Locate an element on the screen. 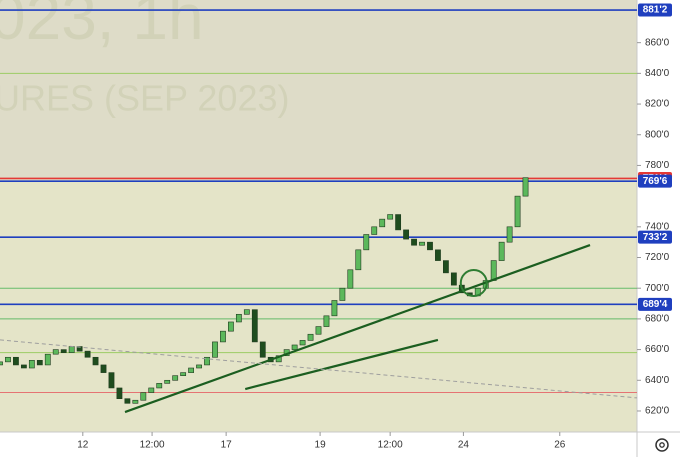 The image size is (680, 462). y-tick-label: 860'0 is located at coordinates (657, 42).